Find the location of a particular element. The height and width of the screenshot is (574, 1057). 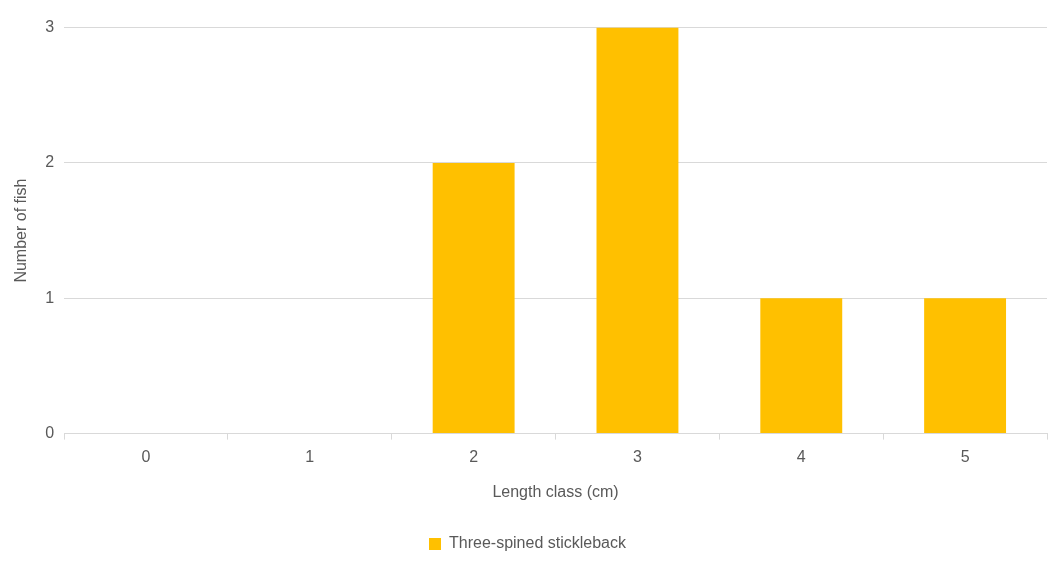

y-axis-title: Number of fish is located at coordinates (21, 230).